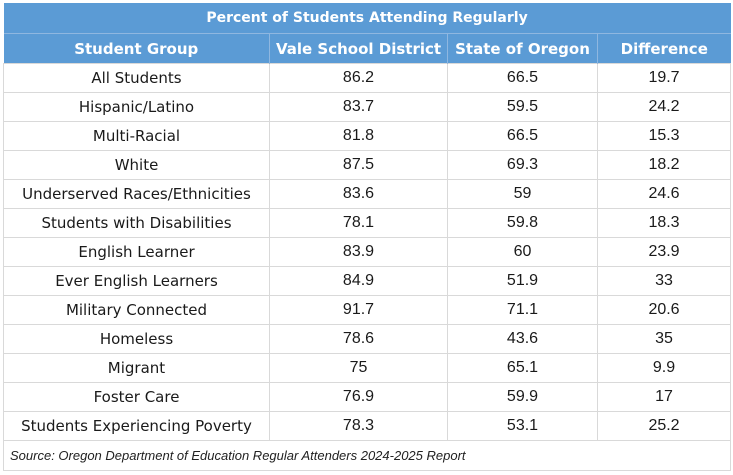 The image size is (733, 475). I want to click on cell-state-of-oregon: 43.6, so click(522, 339).